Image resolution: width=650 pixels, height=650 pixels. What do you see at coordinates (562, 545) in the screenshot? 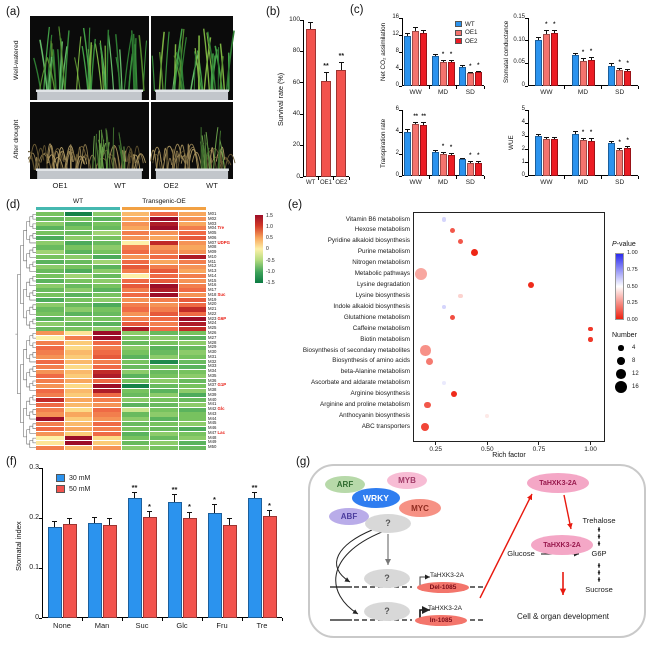
I see `tahxk3-protein-2: TaHXK3-2A` at bounding box center [562, 545].